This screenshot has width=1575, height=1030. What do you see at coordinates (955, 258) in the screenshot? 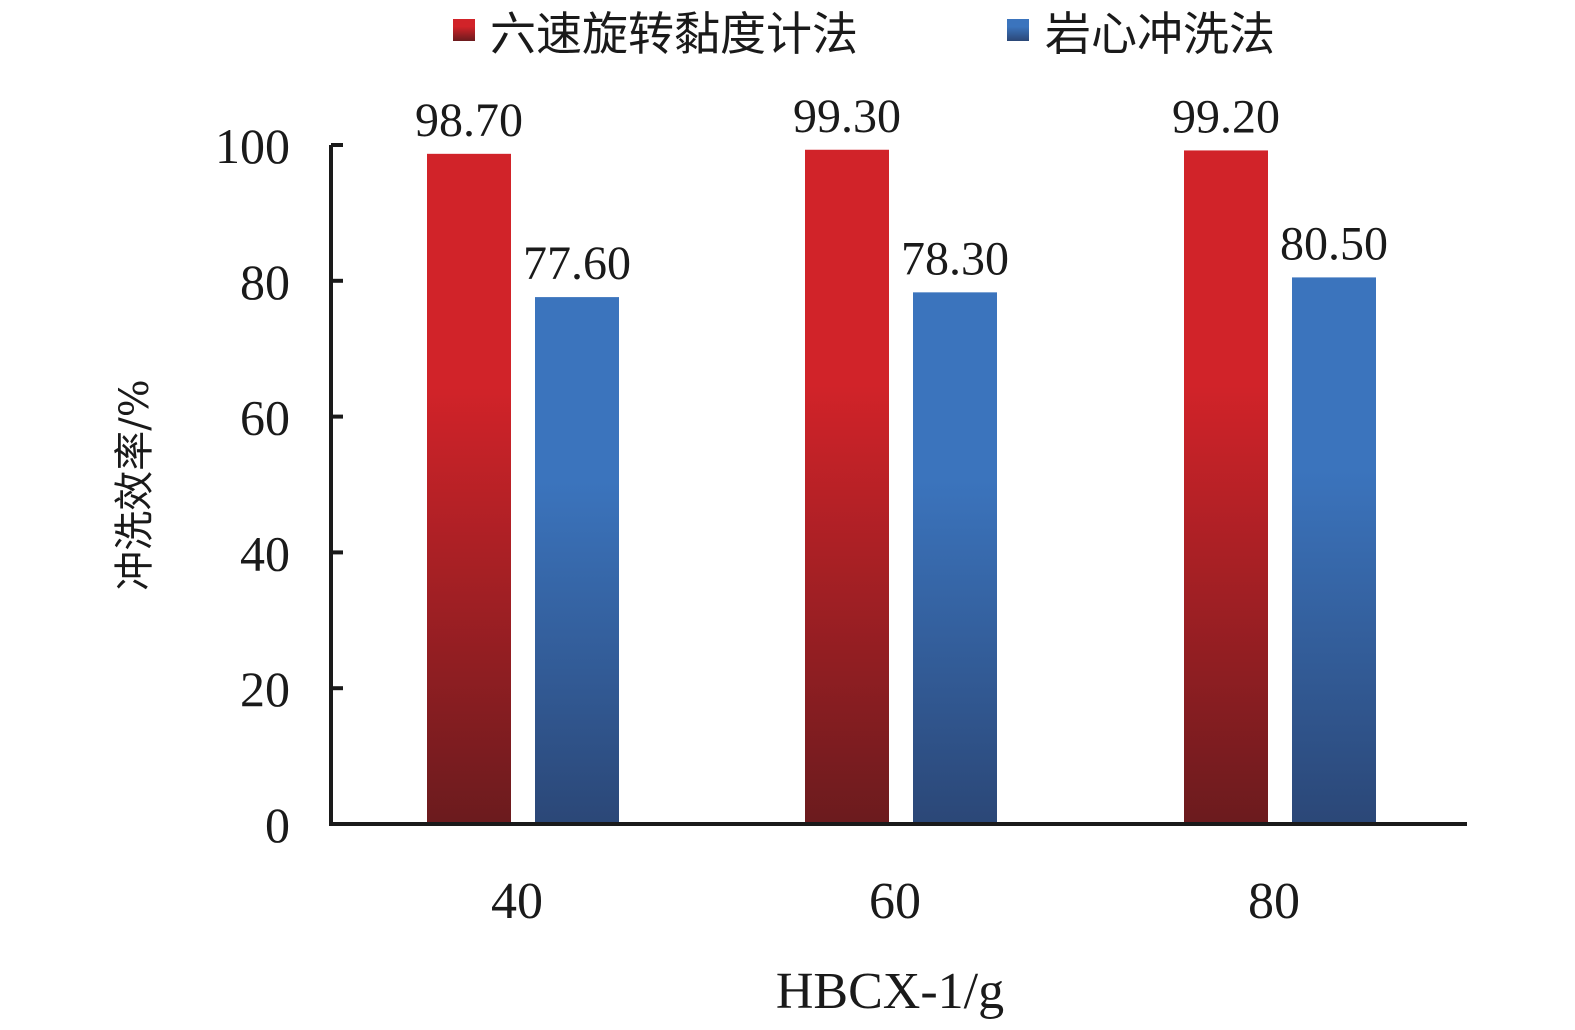
I see `data-label-series-2-60: 78.30` at bounding box center [955, 258].